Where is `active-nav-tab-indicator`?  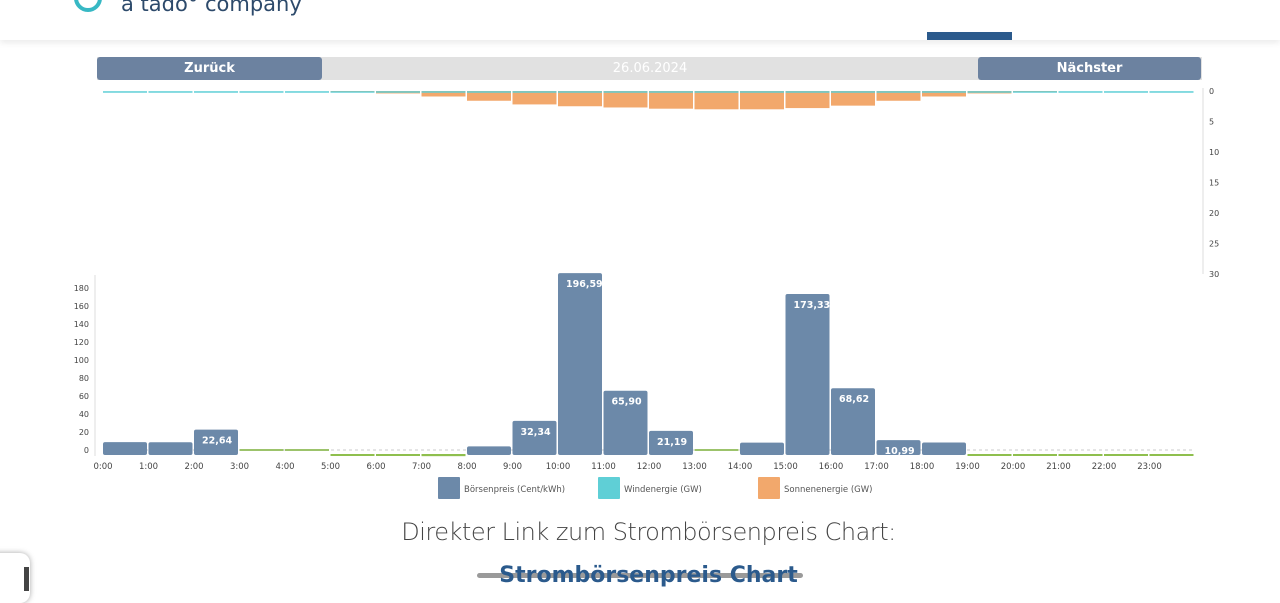 active-nav-tab-indicator is located at coordinates (969, 36).